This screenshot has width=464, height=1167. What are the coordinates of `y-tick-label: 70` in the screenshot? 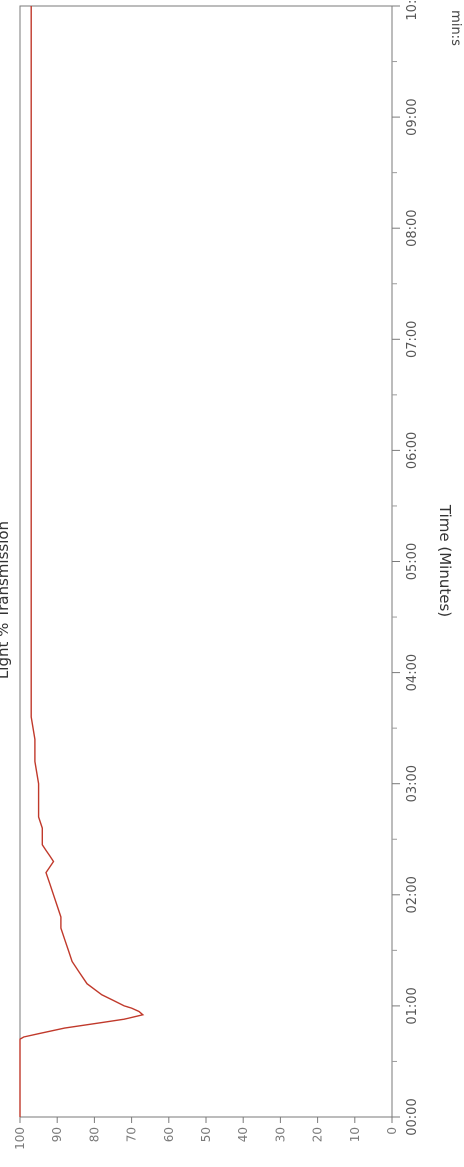 It's located at (132, 1134).